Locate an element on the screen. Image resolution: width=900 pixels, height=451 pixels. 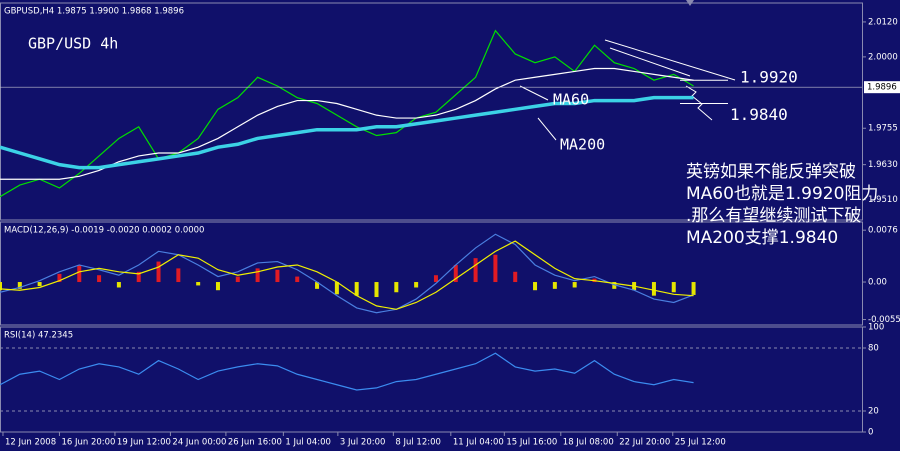
level-label: 1.9920 is located at coordinates (769, 77).